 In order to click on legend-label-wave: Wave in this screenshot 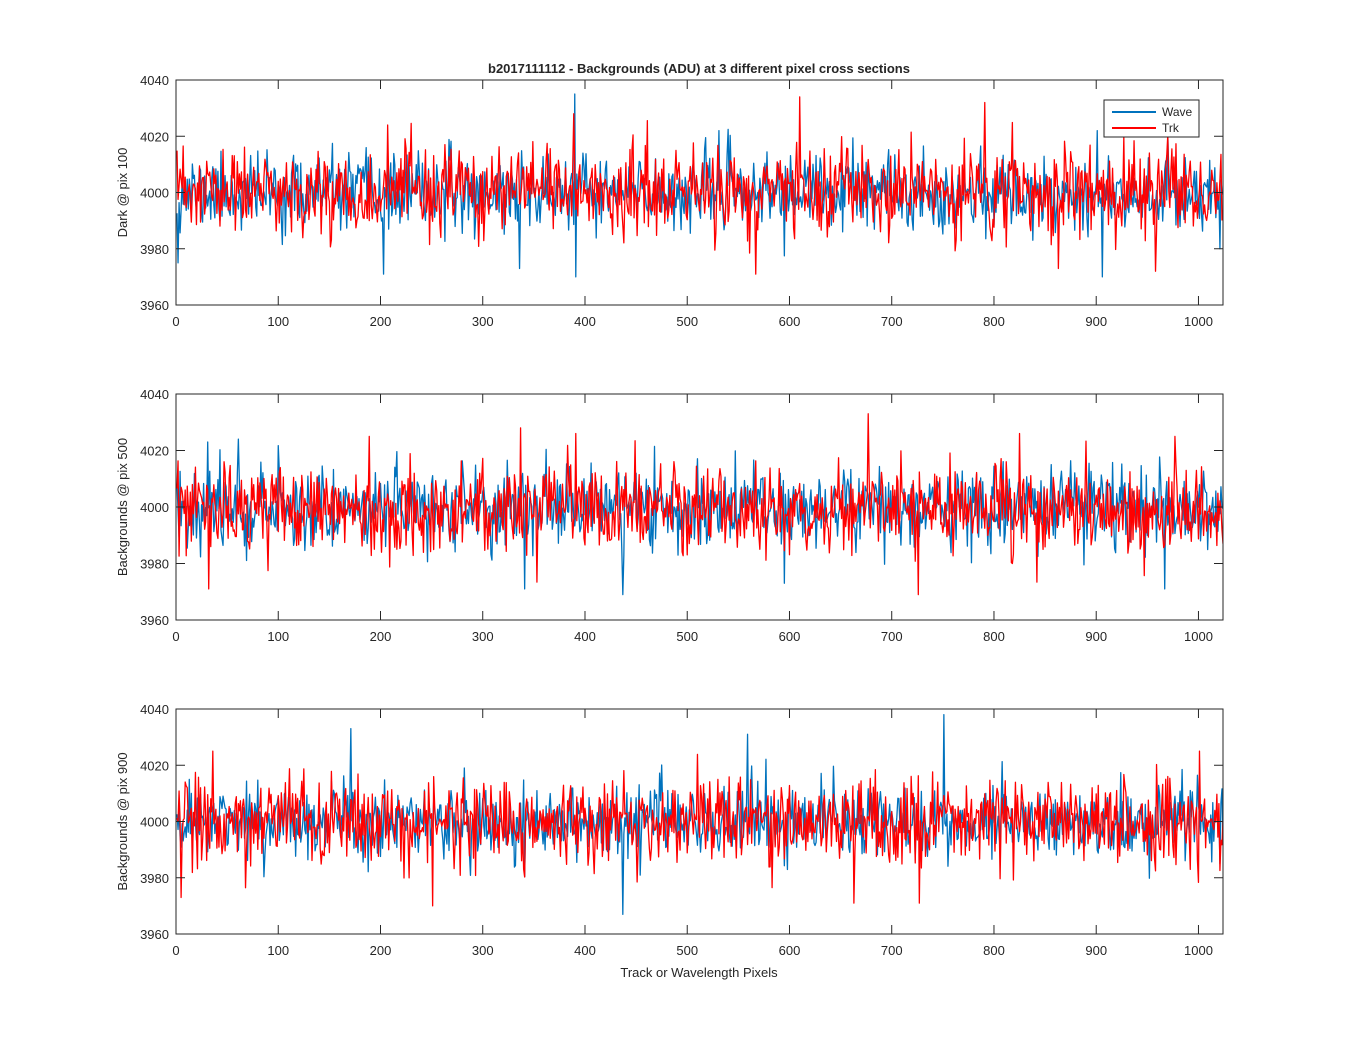, I will do `click(1177, 112)`.